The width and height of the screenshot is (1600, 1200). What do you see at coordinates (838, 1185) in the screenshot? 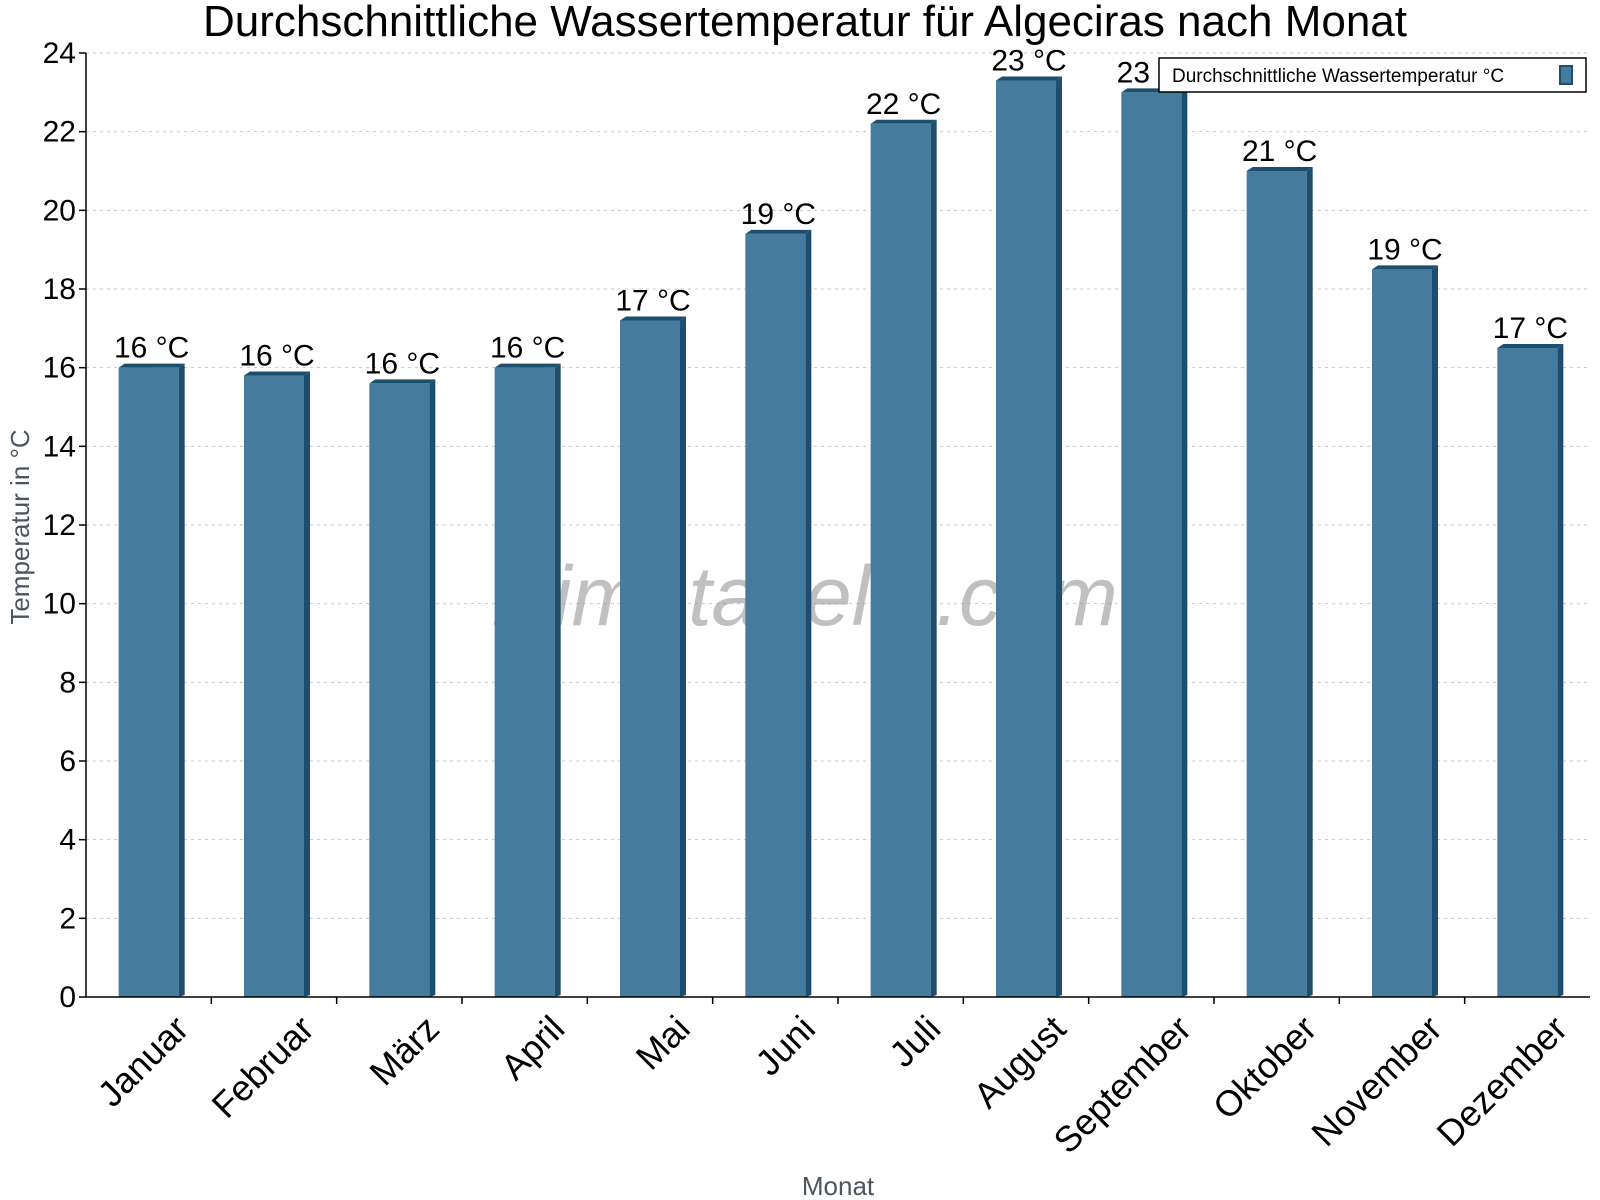
I see `x-axis-label: Monat` at bounding box center [838, 1185].